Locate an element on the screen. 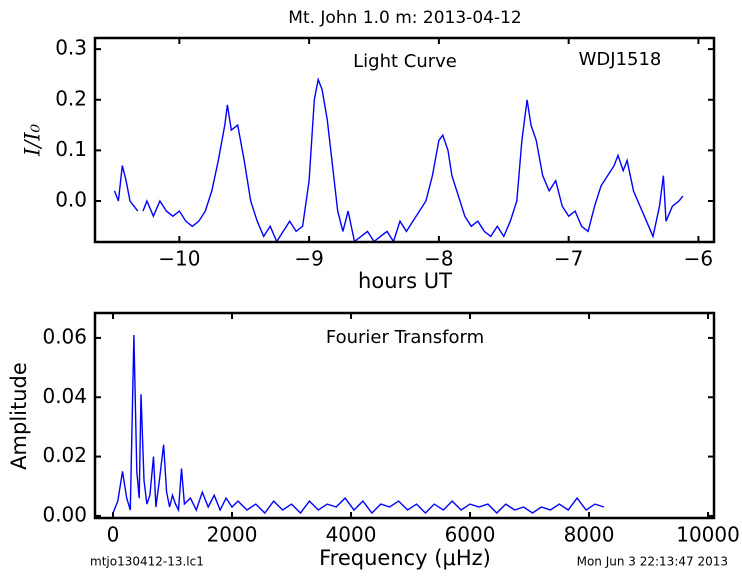  y-tick-label: 0.06 is located at coordinates (64, 336).